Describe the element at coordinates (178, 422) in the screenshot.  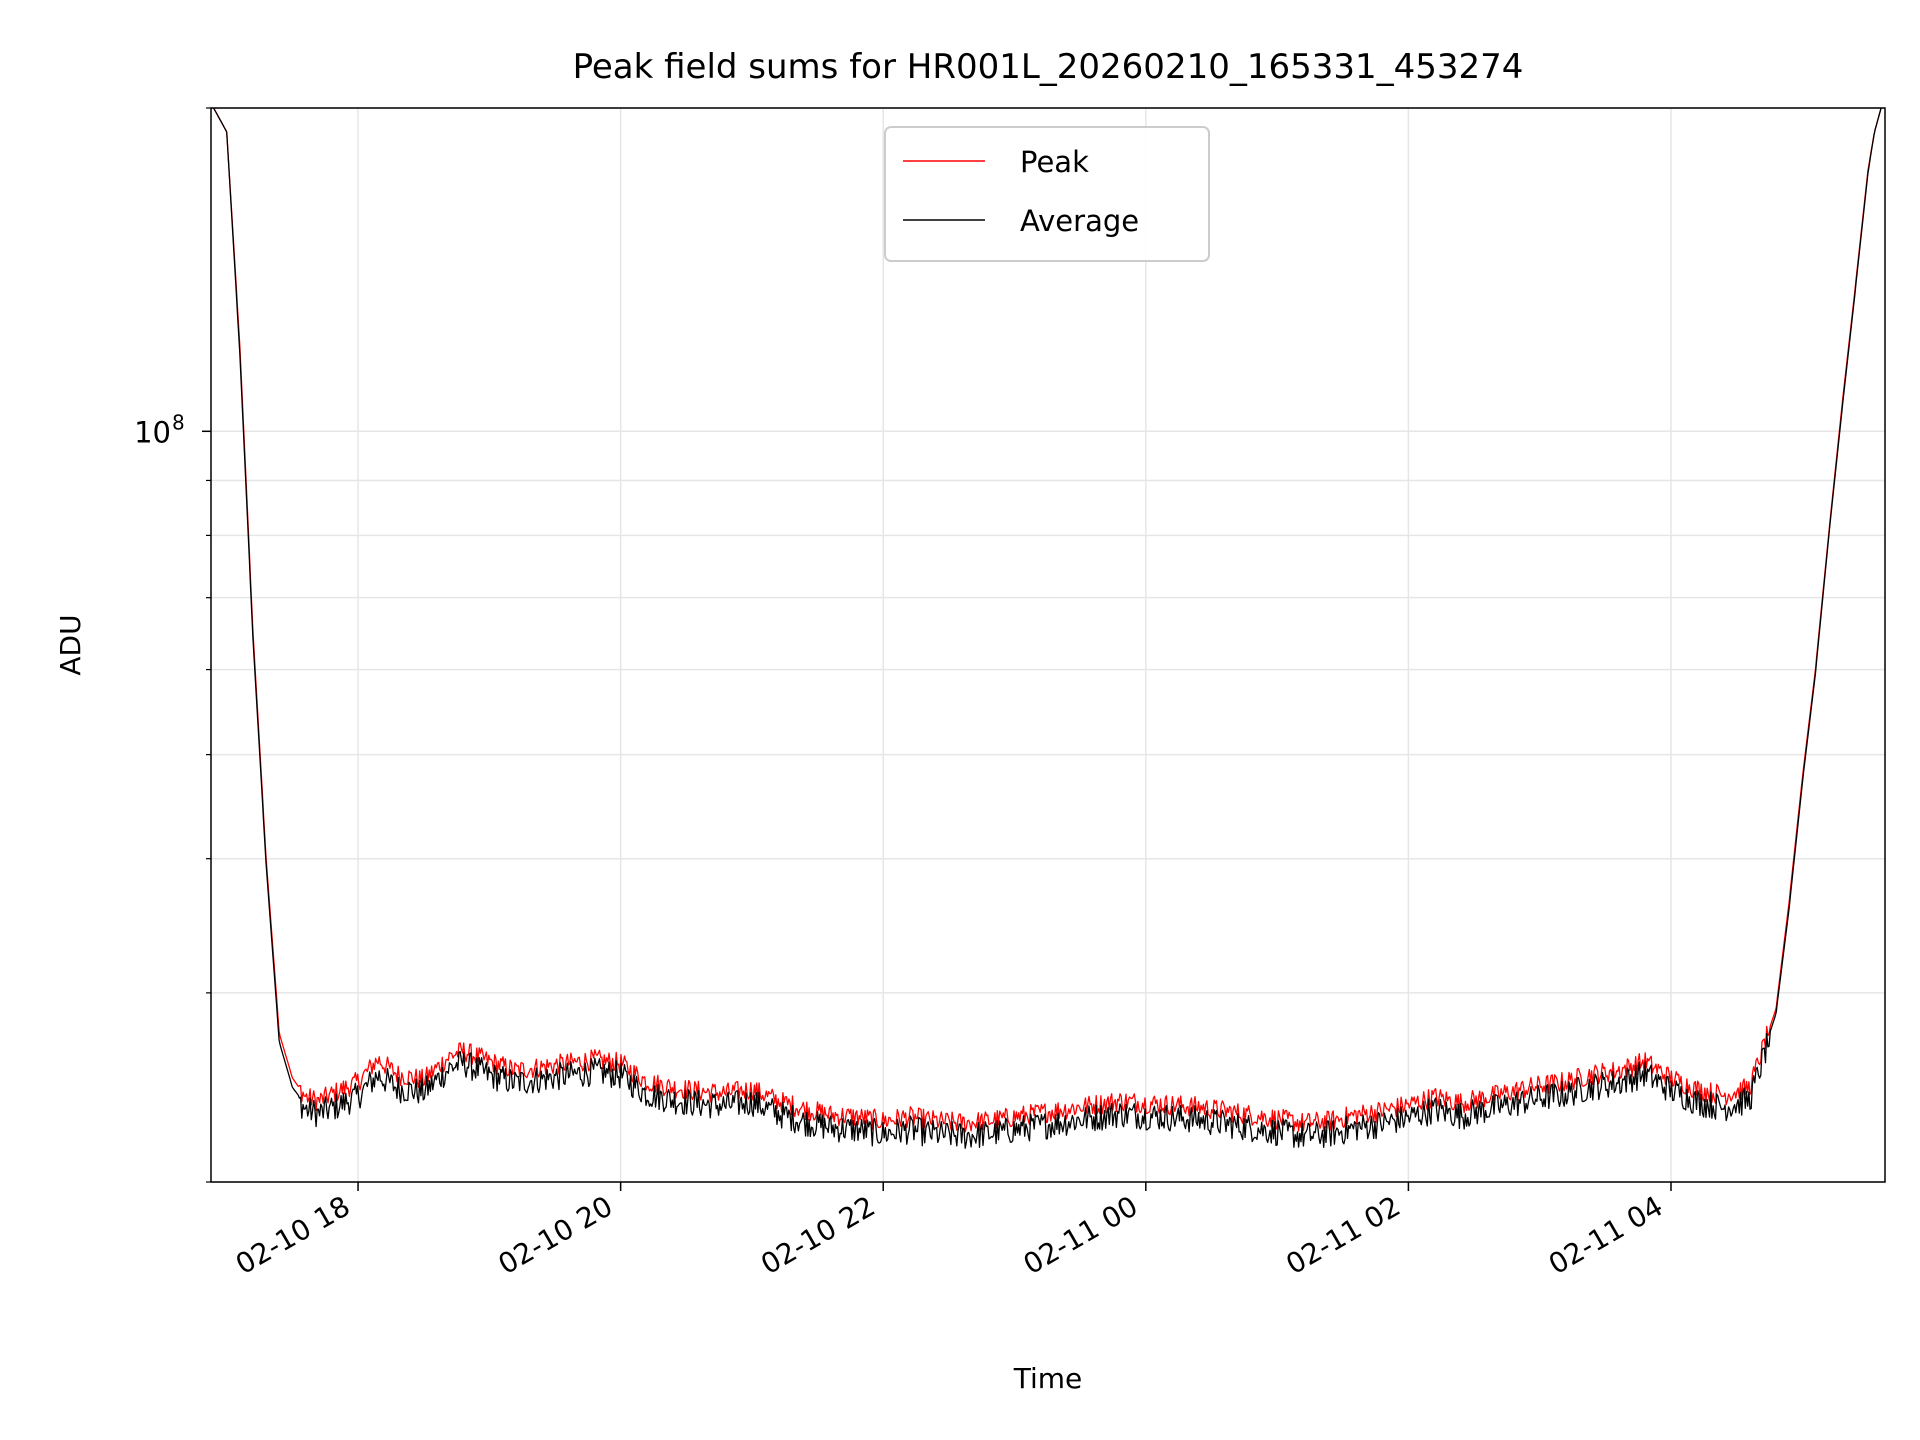
I see `y-tick-exponent: 8` at that location.